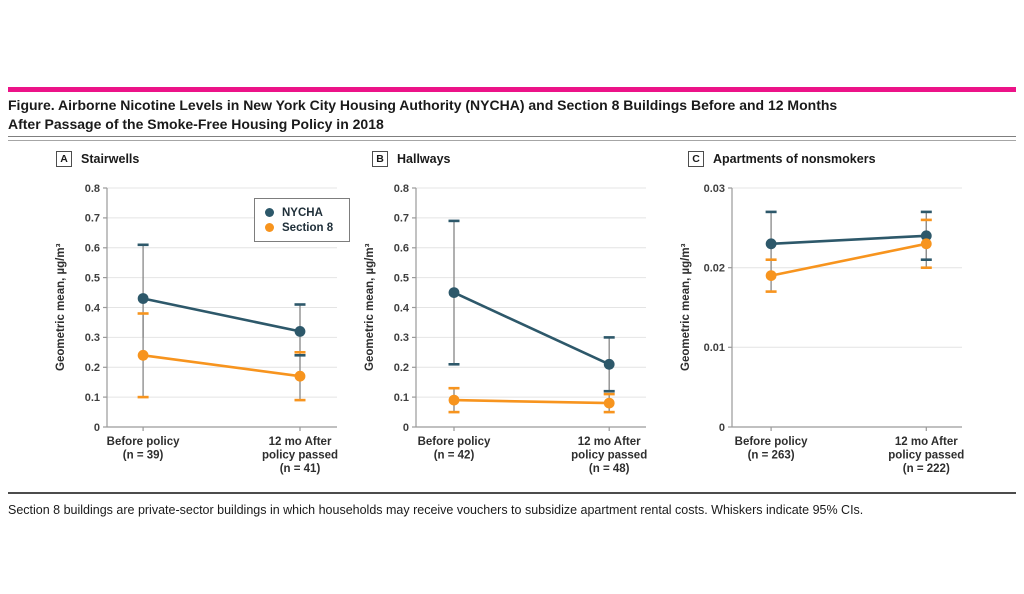 This screenshot has width=1024, height=594. What do you see at coordinates (512, 493) in the screenshot?
I see `footnote-divider` at bounding box center [512, 493].